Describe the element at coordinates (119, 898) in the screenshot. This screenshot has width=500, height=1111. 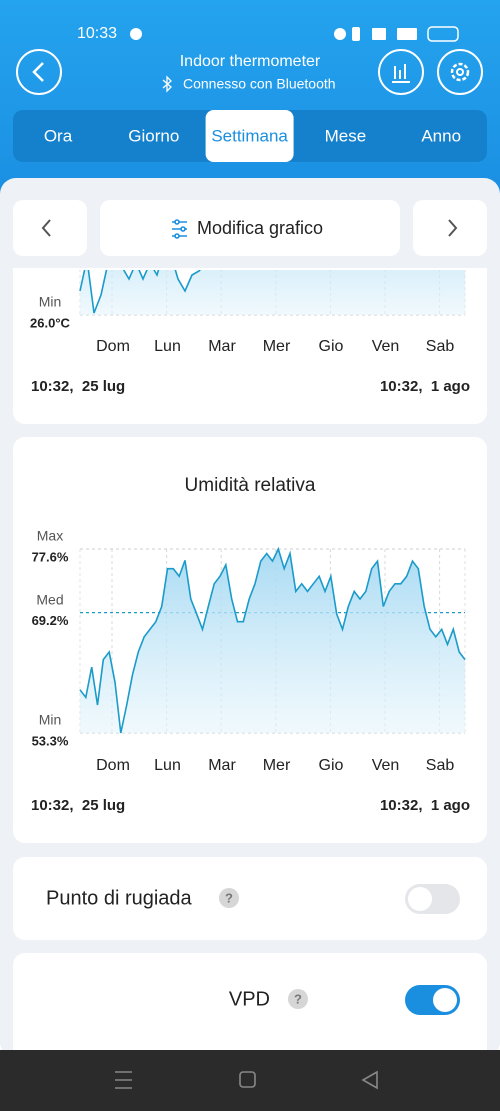
I see `toggle-label: Punto di rugiada` at that location.